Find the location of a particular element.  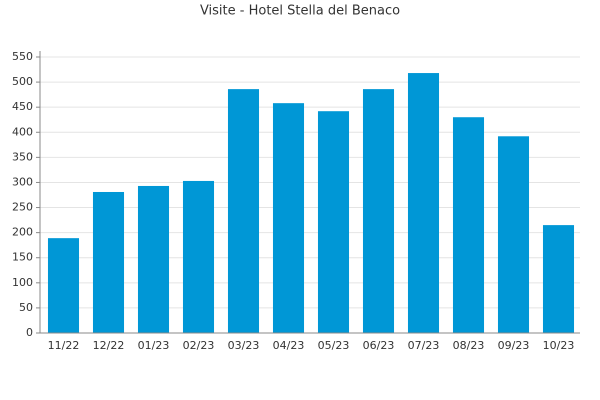

x-tick-label: 02/23 is located at coordinates (199, 345).